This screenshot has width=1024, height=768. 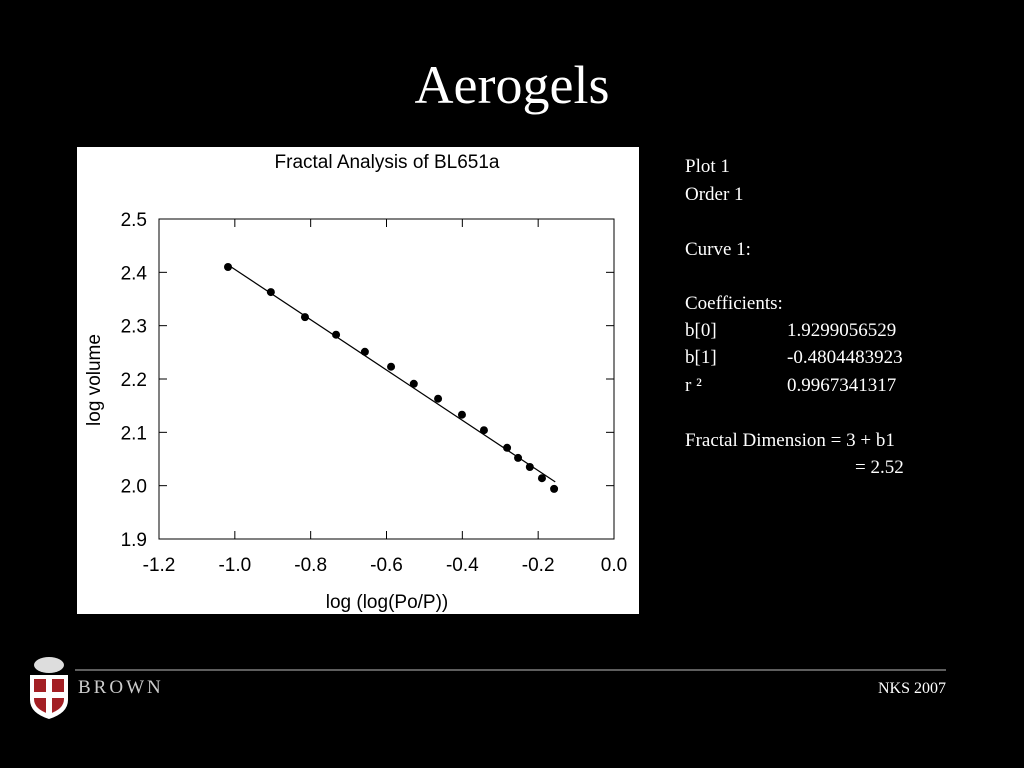 I want to click on x-tick-label: -0.4, so click(x=462, y=565).